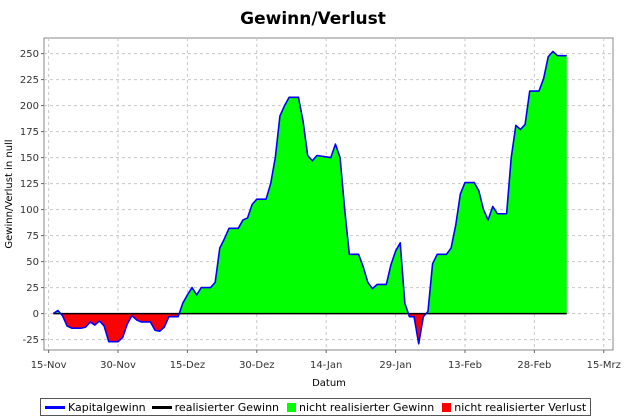 The width and height of the screenshot is (626, 420). Describe the element at coordinates (465, 365) in the screenshot. I see `x-tick-label: 13-Feb` at that location.